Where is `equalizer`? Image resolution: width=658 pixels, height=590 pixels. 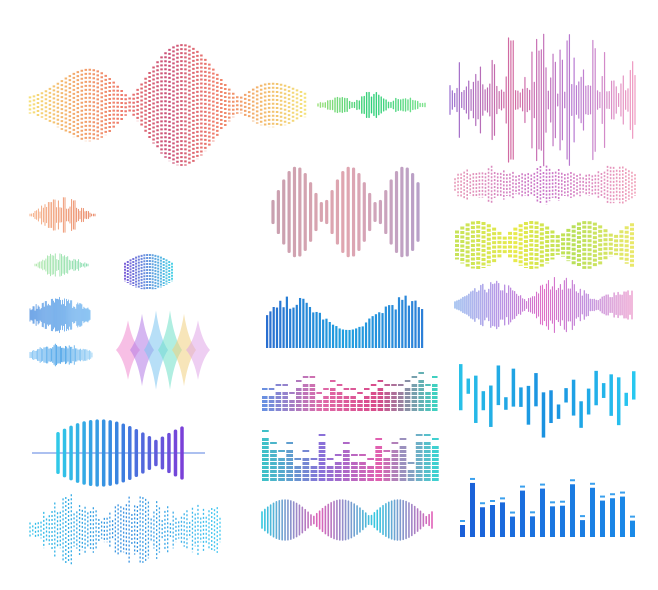
equalizer is located at coordinates (350, 391).